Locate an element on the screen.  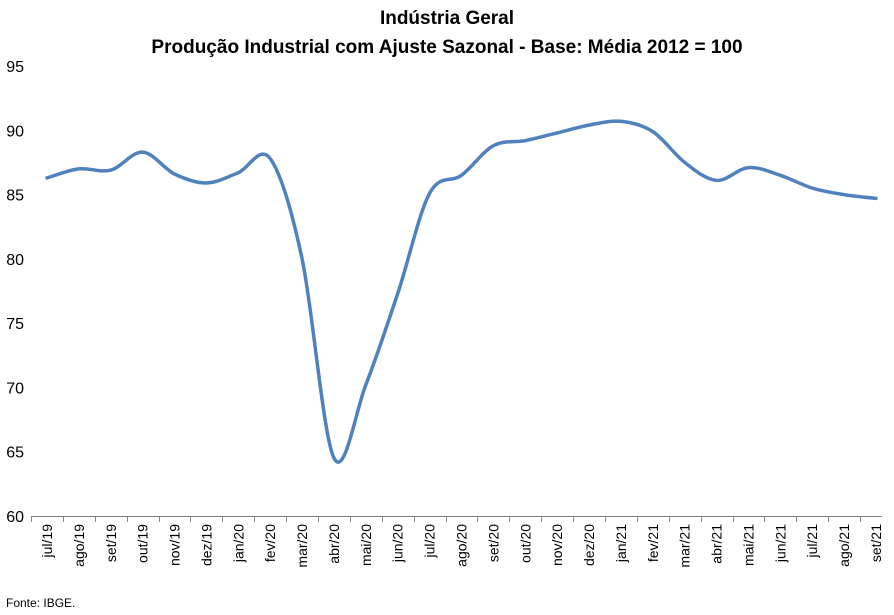
x-tick-label: jun/21 is located at coordinates (780, 543).